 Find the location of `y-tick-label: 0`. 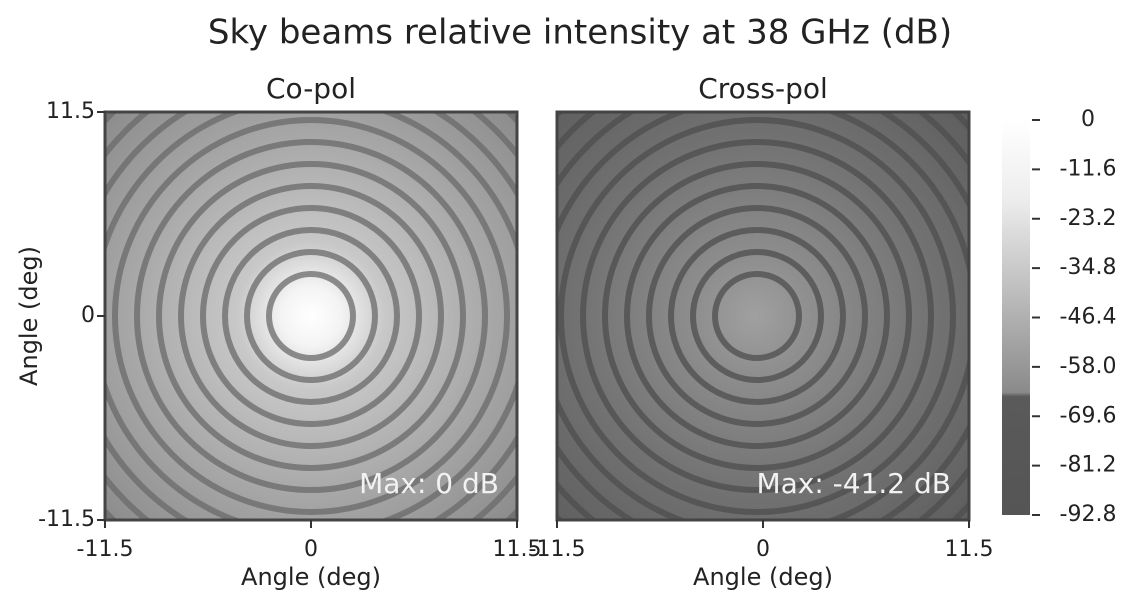

y-tick-label: 0 is located at coordinates (88, 315).